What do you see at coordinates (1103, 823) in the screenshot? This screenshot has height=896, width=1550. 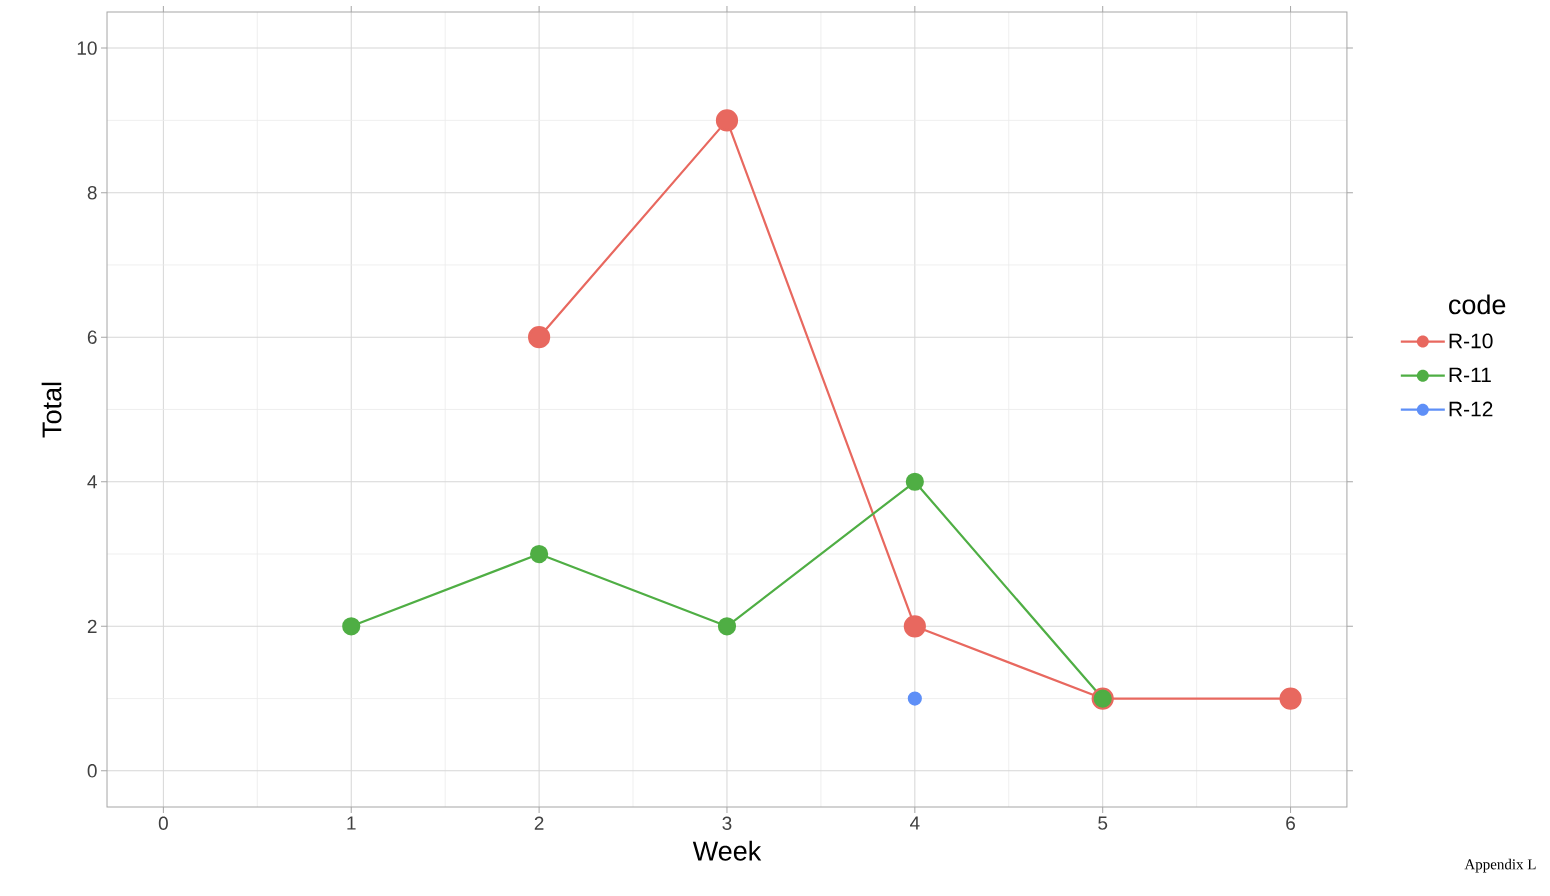 I see `x-tick-label: 5` at bounding box center [1103, 823].